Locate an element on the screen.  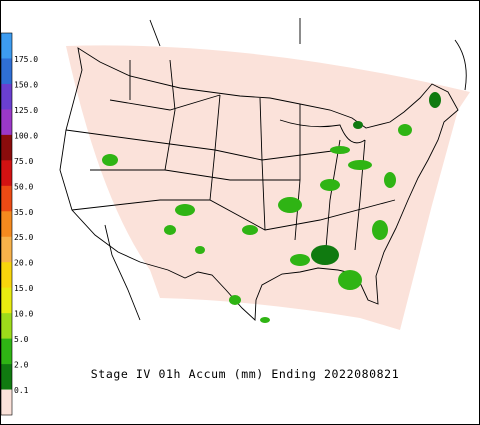
legend-label: 35.0 is located at coordinates (23, 212).